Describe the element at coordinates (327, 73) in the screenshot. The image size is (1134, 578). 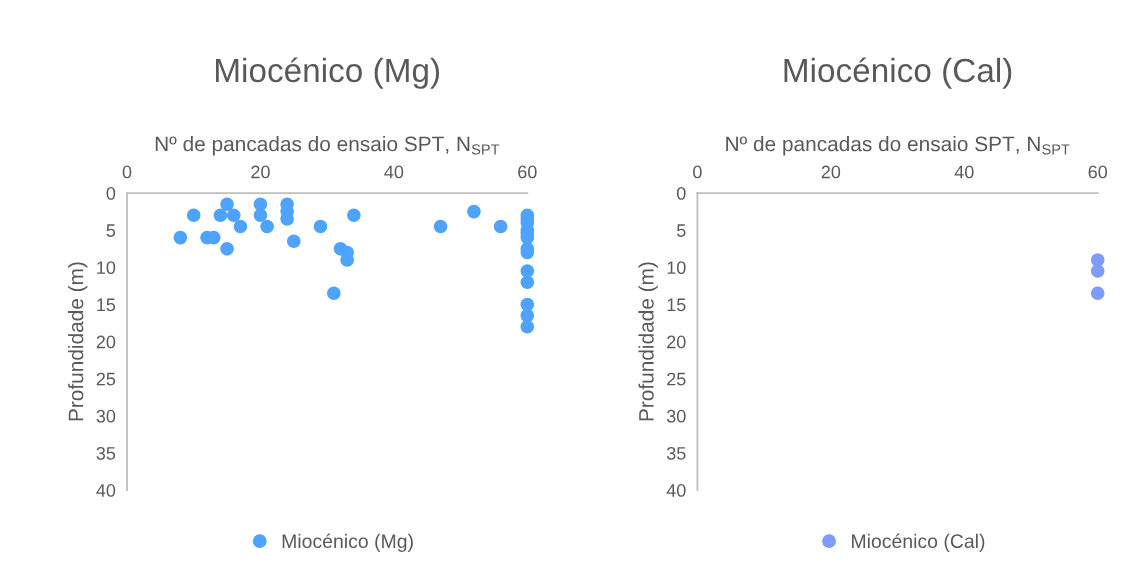
I see `chart-title: Miocénico (Mg)` at that location.